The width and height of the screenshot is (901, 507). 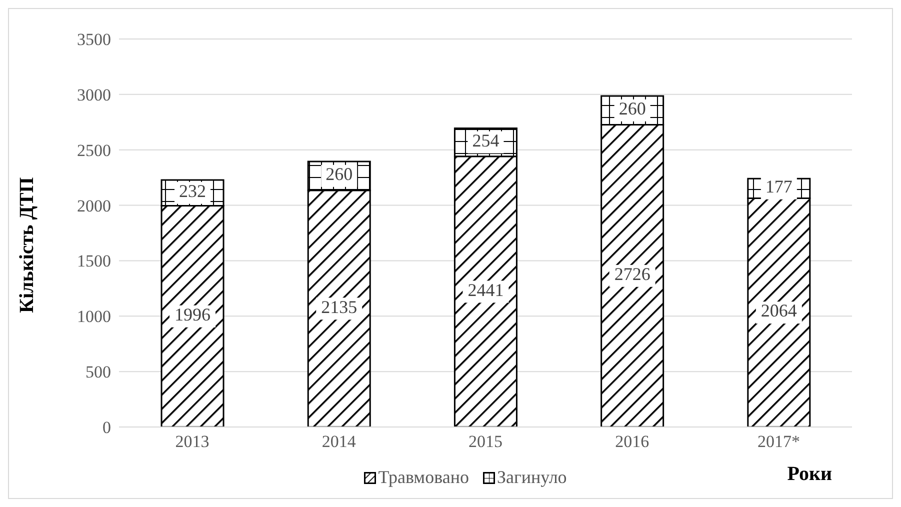 I want to click on data-label: 2726, so click(x=632, y=274).